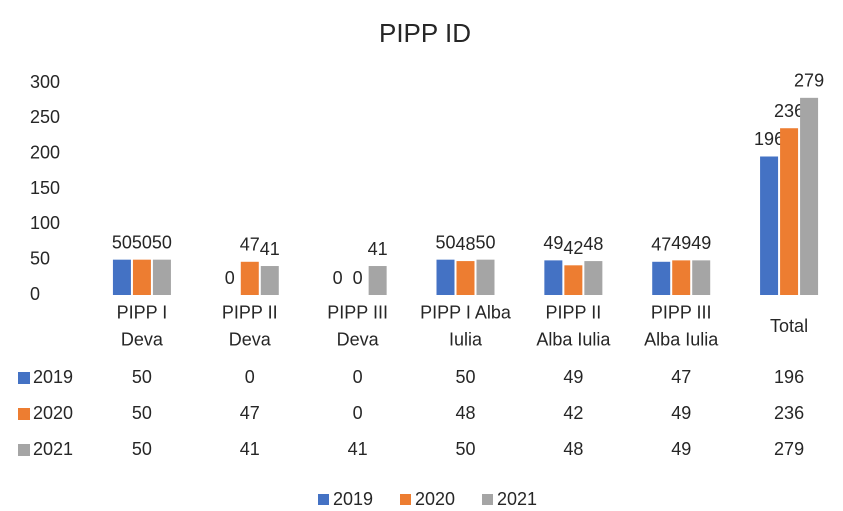 The width and height of the screenshot is (843, 511). Describe the element at coordinates (573, 248) in the screenshot. I see `data-label: 42` at that location.